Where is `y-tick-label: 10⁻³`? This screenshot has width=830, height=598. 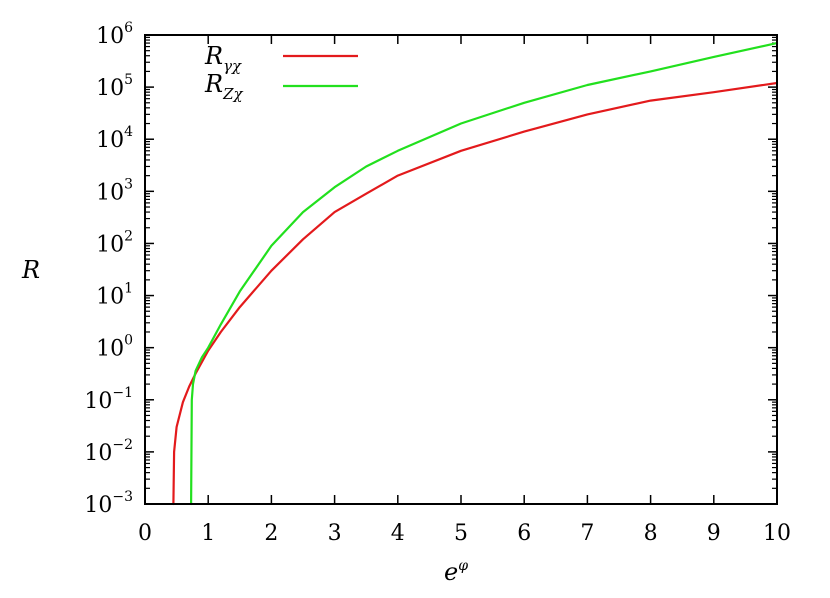
y-tick-label: 10⁻³ is located at coordinates (108, 503).